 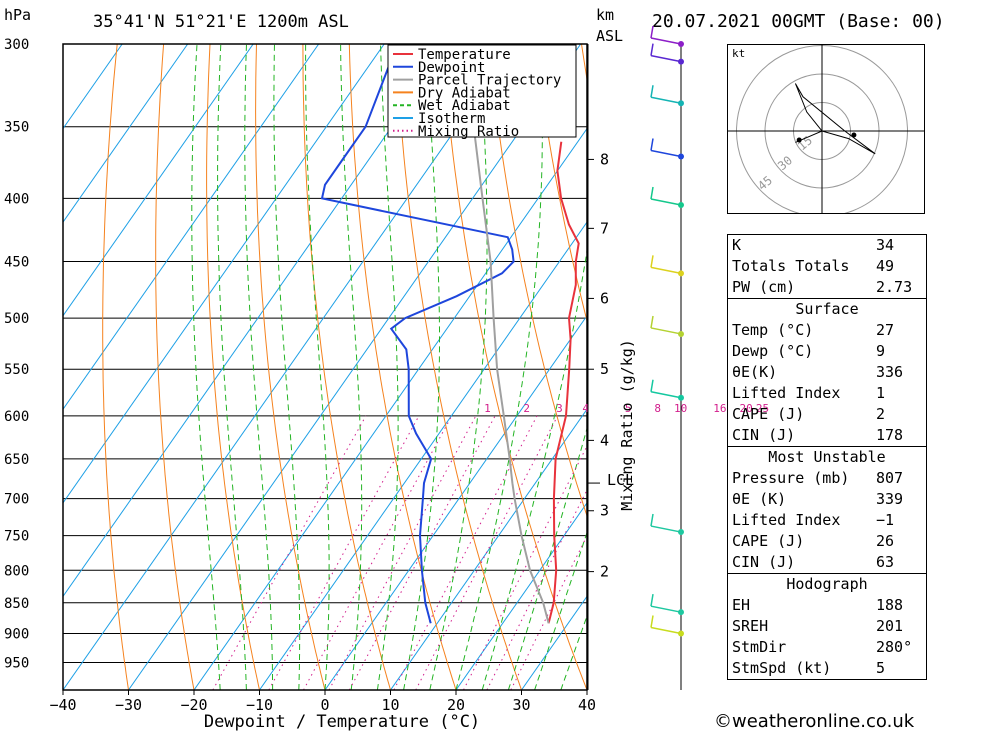 What do you see at coordinates (16, 604) in the screenshot?
I see `pressure-tick-label-850: 850` at bounding box center [16, 604].